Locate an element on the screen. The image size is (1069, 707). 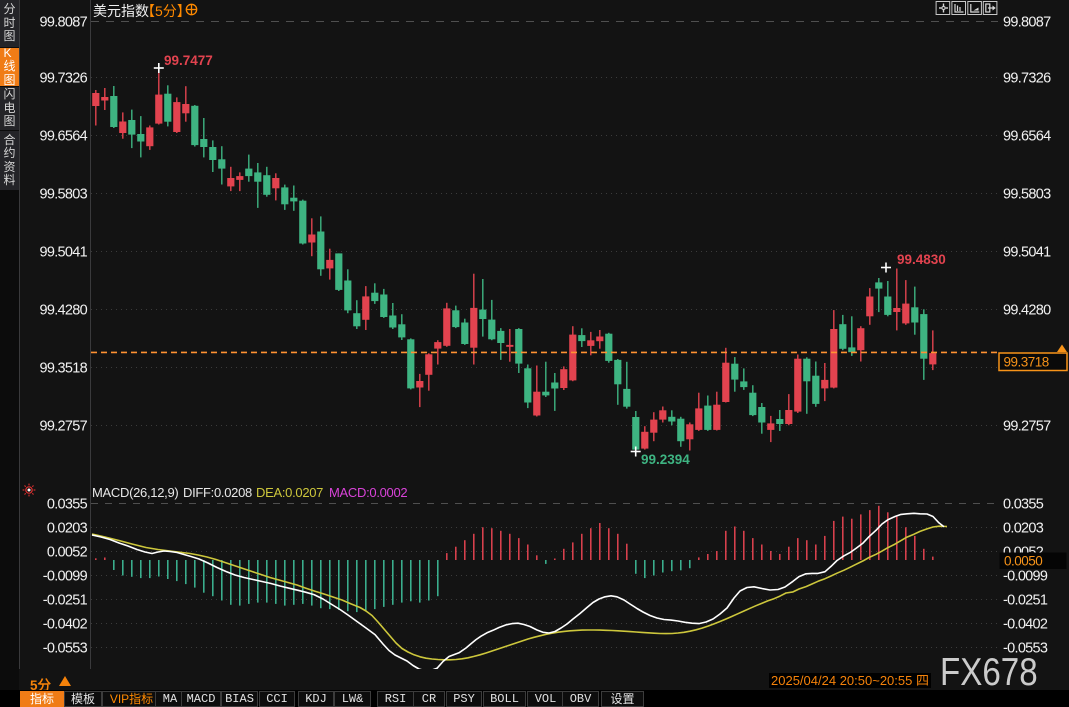
svg-text: 0.0050 is located at coordinates (1023, 561).